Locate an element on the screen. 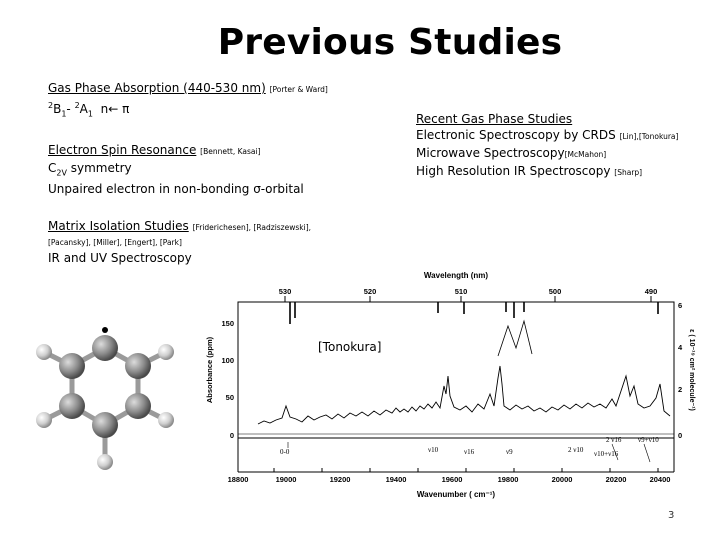 This screenshot has height=540, width=720. esr-heading: Electron Spin Resonance is located at coordinates (122, 150).